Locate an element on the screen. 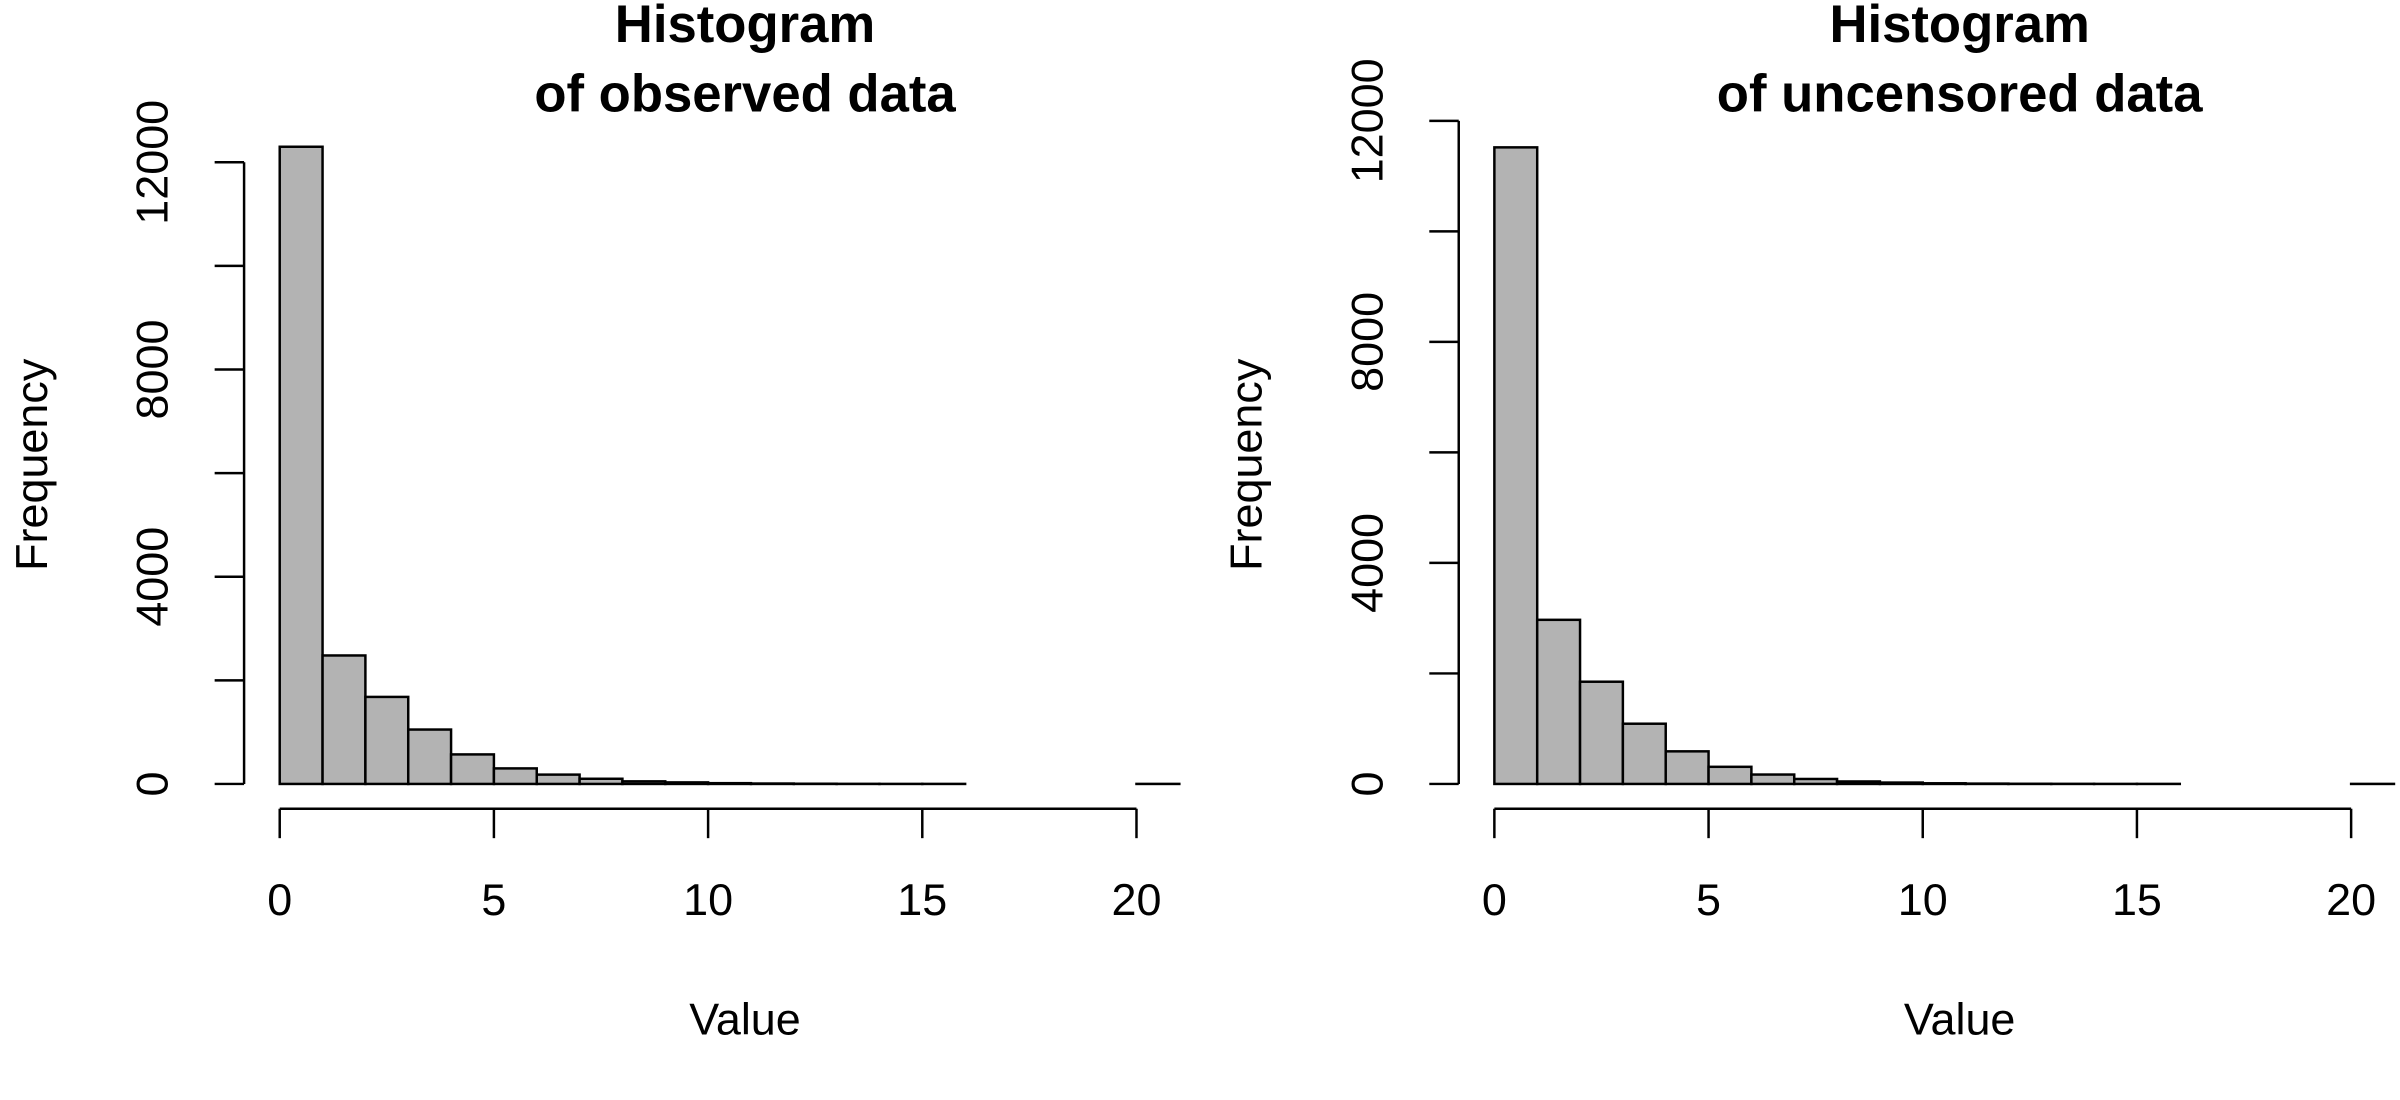 The height and width of the screenshot is (1100, 2400). chart-title: of uncensored data is located at coordinates (1960, 94).